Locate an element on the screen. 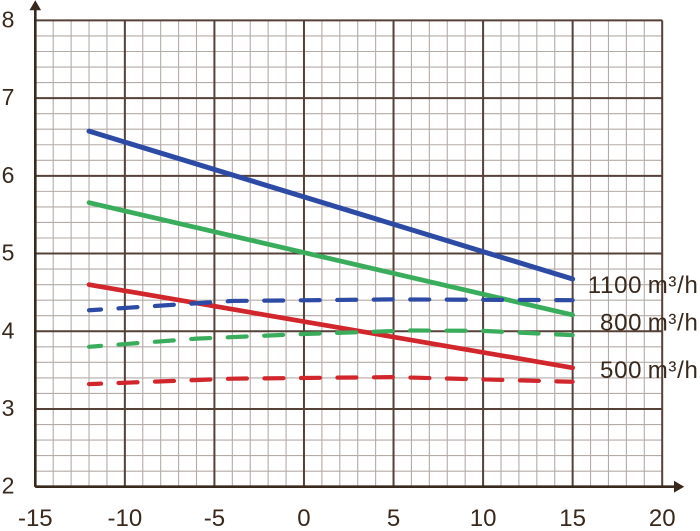 The height and width of the screenshot is (531, 700). svg-text: 20 is located at coordinates (662, 518).